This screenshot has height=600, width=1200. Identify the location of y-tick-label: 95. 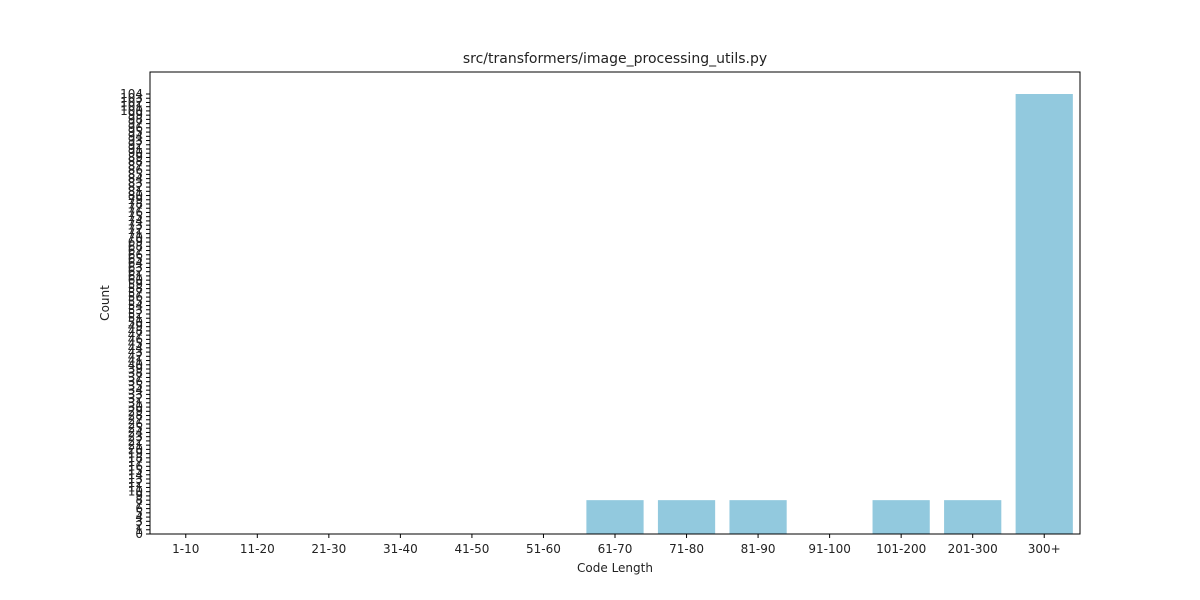
(135, 132).